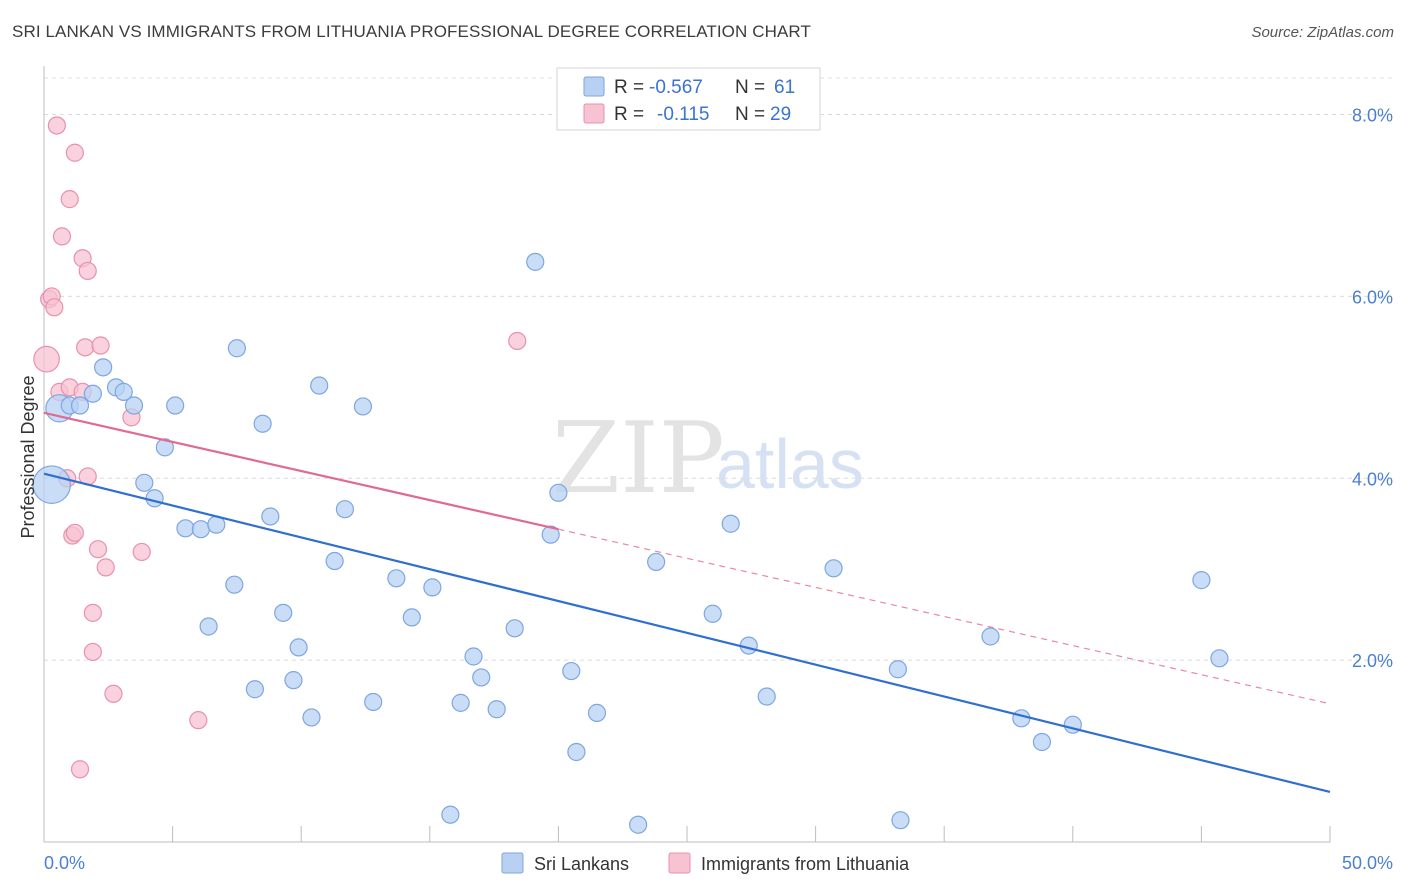 The width and height of the screenshot is (1406, 892). I want to click on bottom-legend: Sri Lankans Immigrants from Lithuania, so click(705, 863).